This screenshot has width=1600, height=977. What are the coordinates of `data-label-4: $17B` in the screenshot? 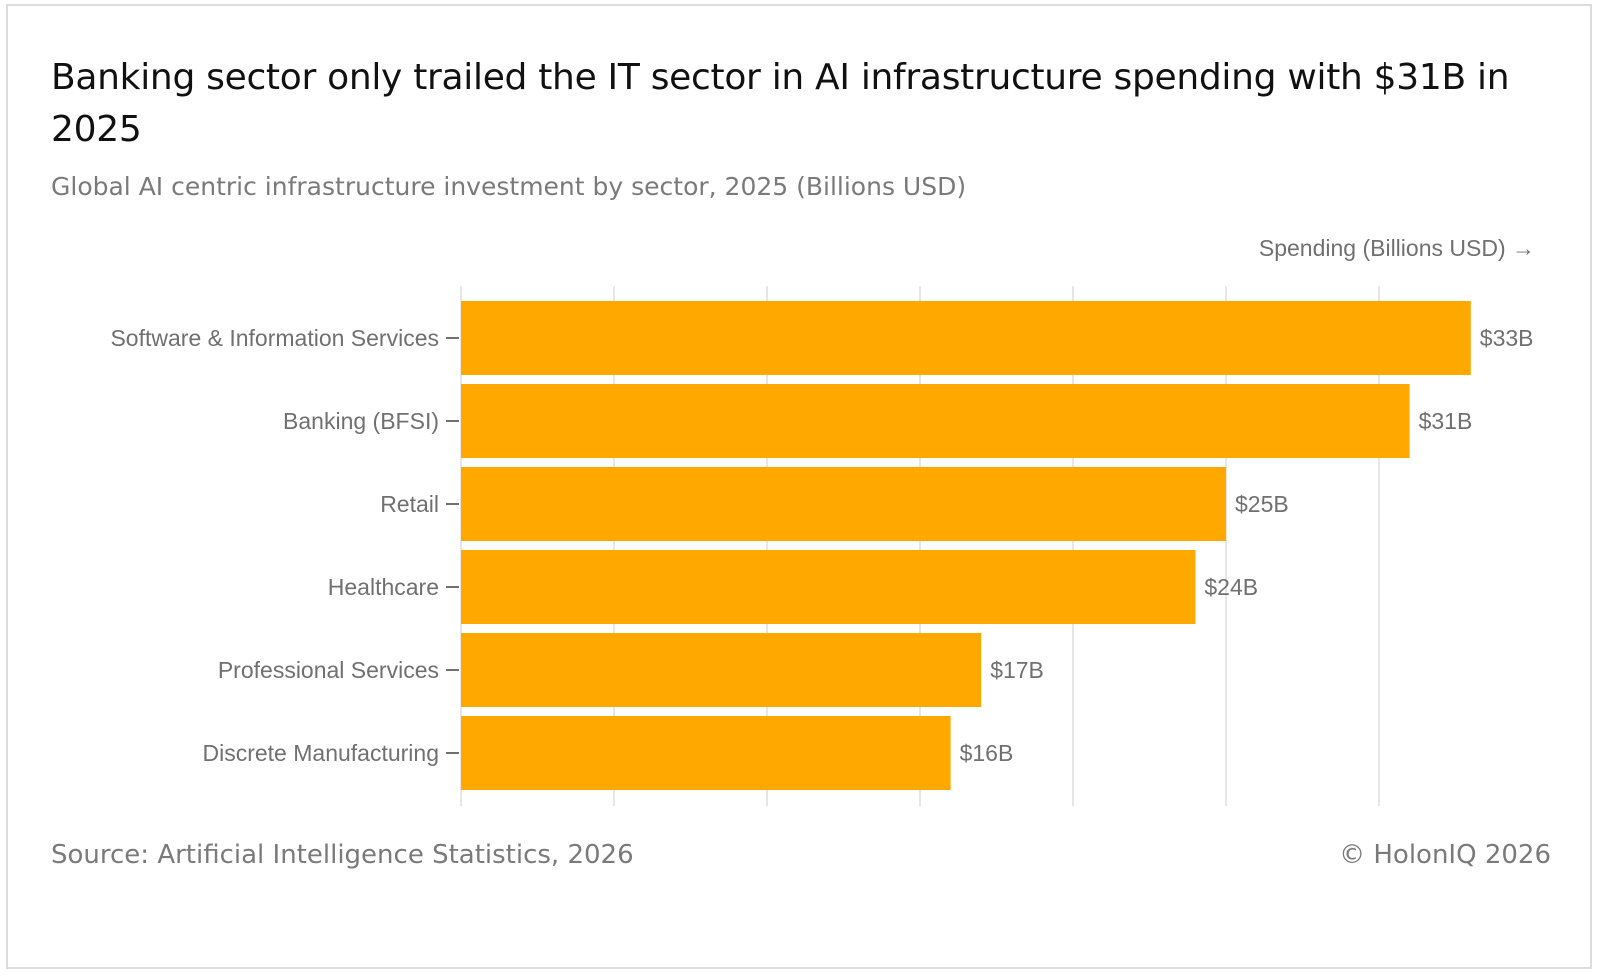 It's located at (1017, 670).